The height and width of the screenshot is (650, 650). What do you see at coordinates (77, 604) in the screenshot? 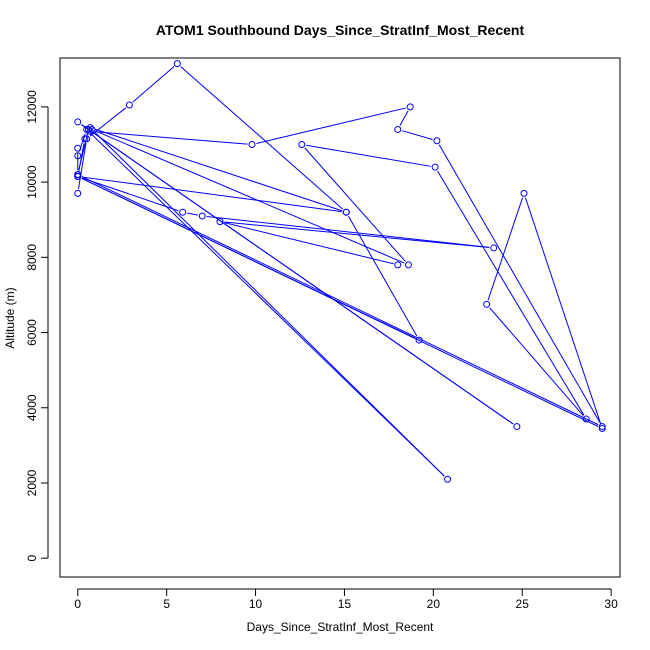
I see `x-tick-label: 0` at bounding box center [77, 604].